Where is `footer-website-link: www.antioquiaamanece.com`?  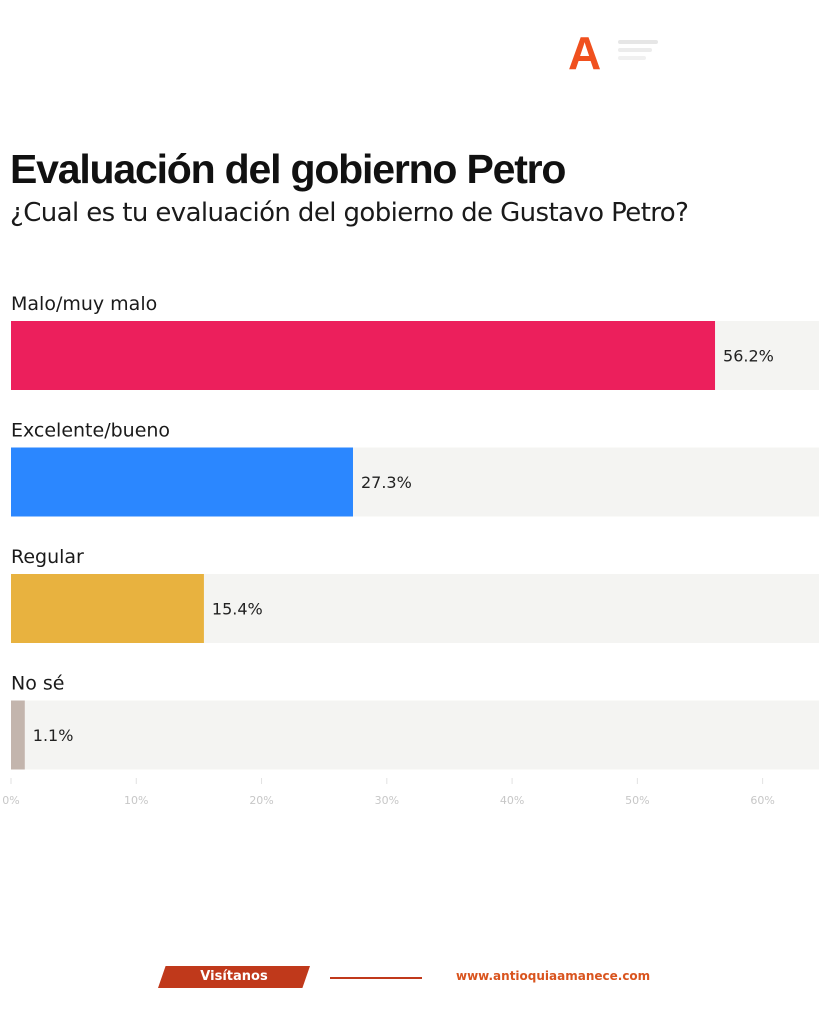 footer-website-link: www.antioquiaamanece.com is located at coordinates (553, 976).